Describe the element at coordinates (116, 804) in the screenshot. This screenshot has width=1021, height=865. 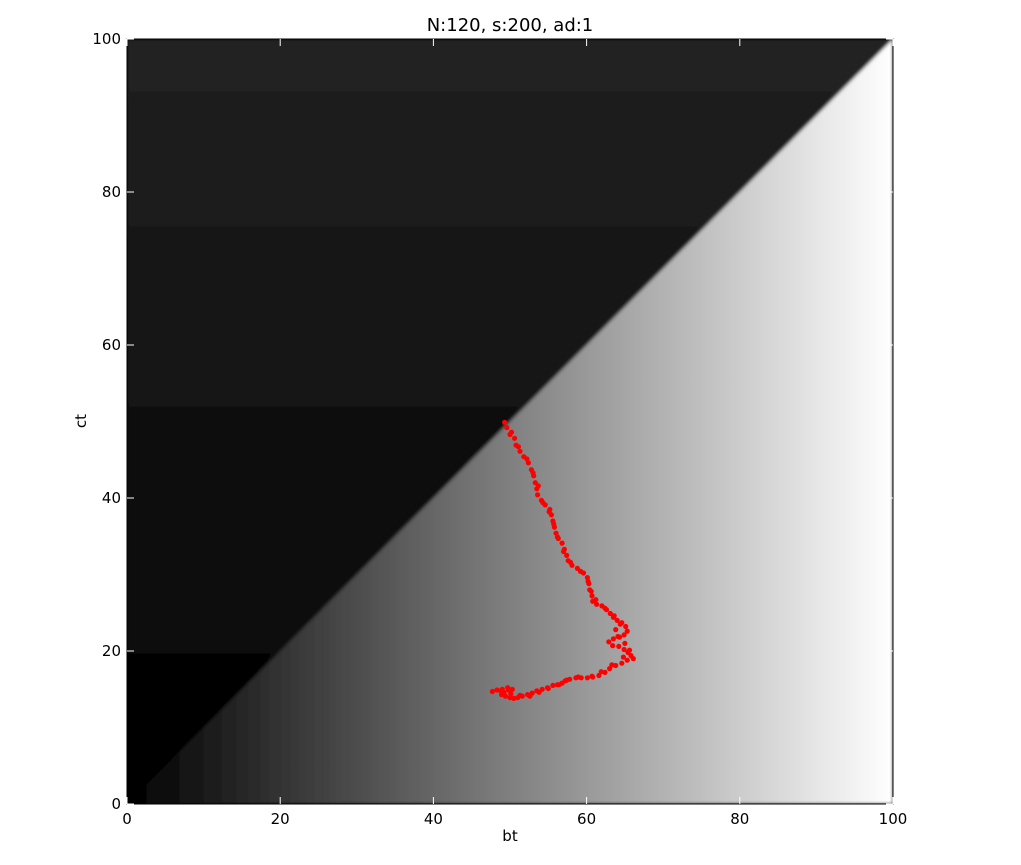
I see `y-tick-label: 0` at that location.